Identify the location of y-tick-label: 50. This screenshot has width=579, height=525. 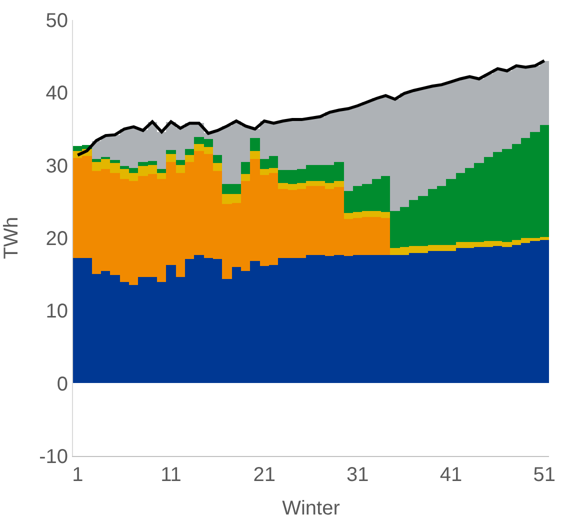
(57, 21).